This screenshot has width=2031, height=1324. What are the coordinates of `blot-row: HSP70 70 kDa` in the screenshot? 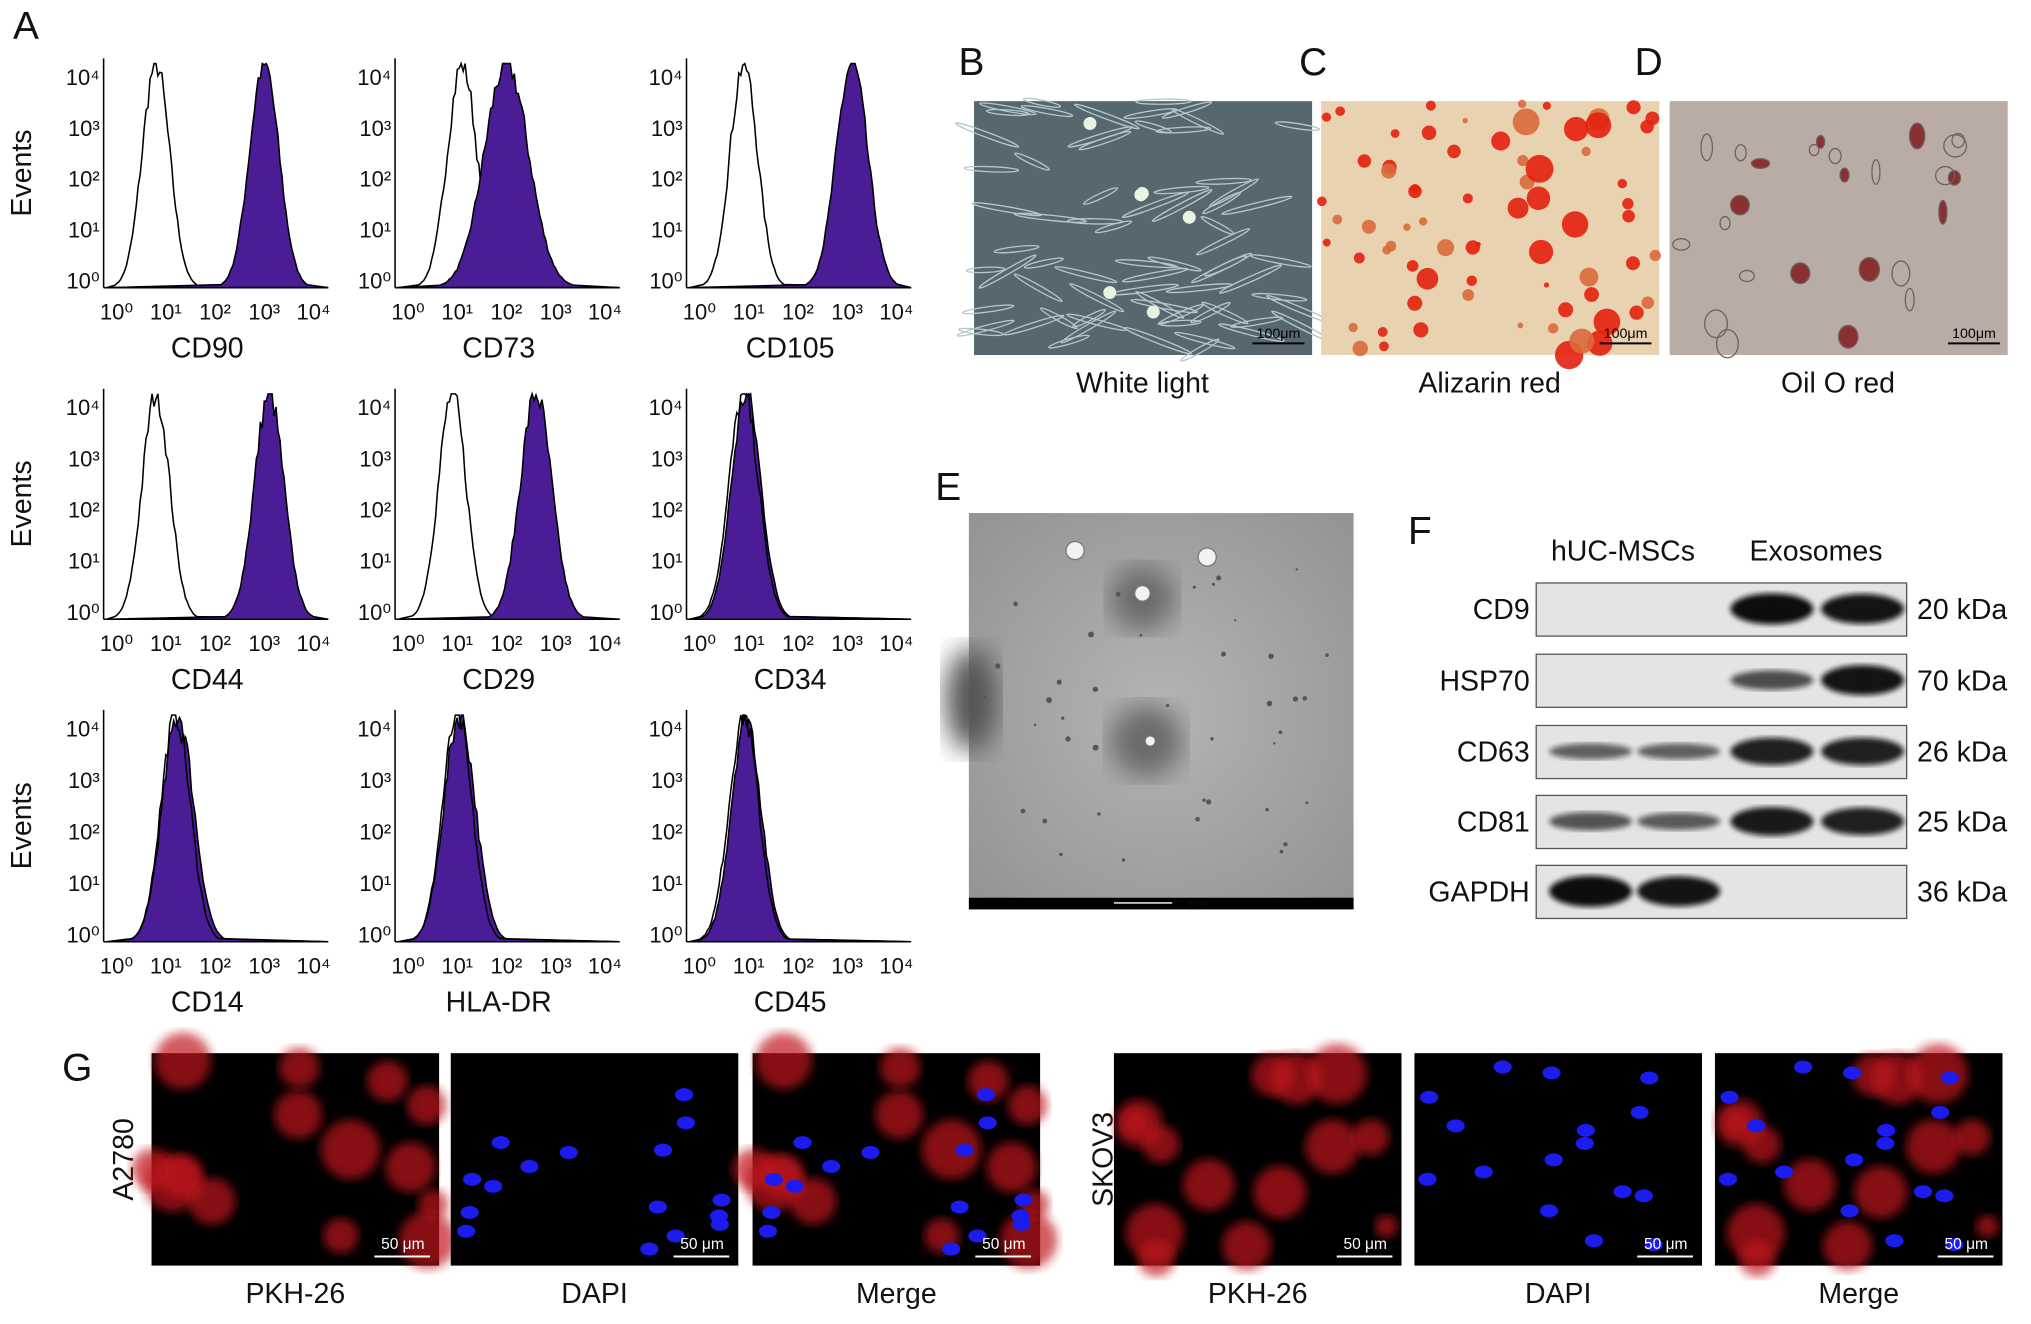 It's located at (1723, 680).